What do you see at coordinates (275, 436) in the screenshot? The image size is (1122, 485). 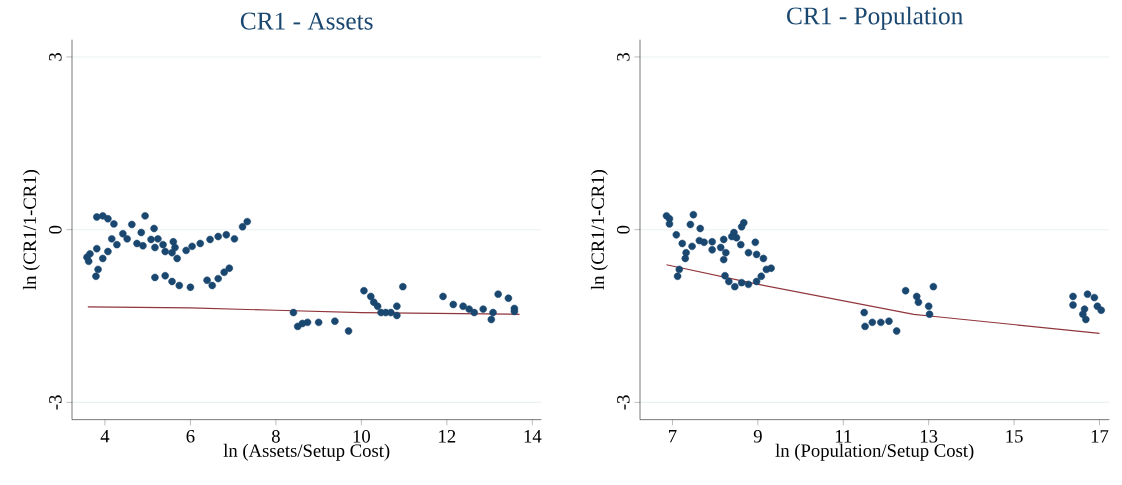 I see `x-tick-label: 8` at bounding box center [275, 436].